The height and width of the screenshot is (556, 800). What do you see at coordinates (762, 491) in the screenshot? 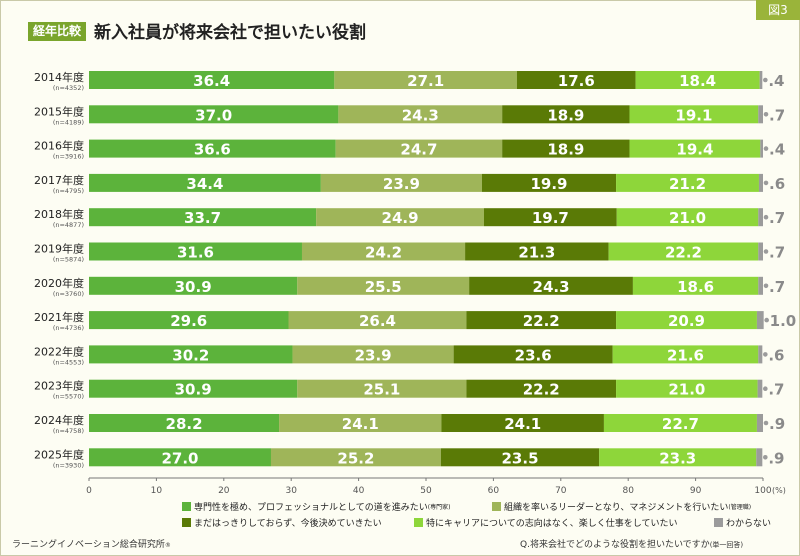
I see `x-tick-label: 100` at bounding box center [762, 491].